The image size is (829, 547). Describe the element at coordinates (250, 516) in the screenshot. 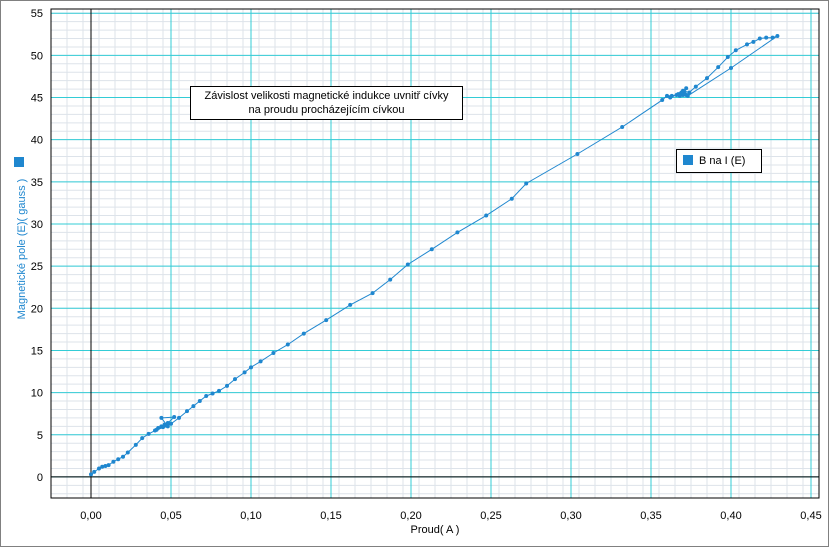

I see `x-tick-label: 0,10` at that location.